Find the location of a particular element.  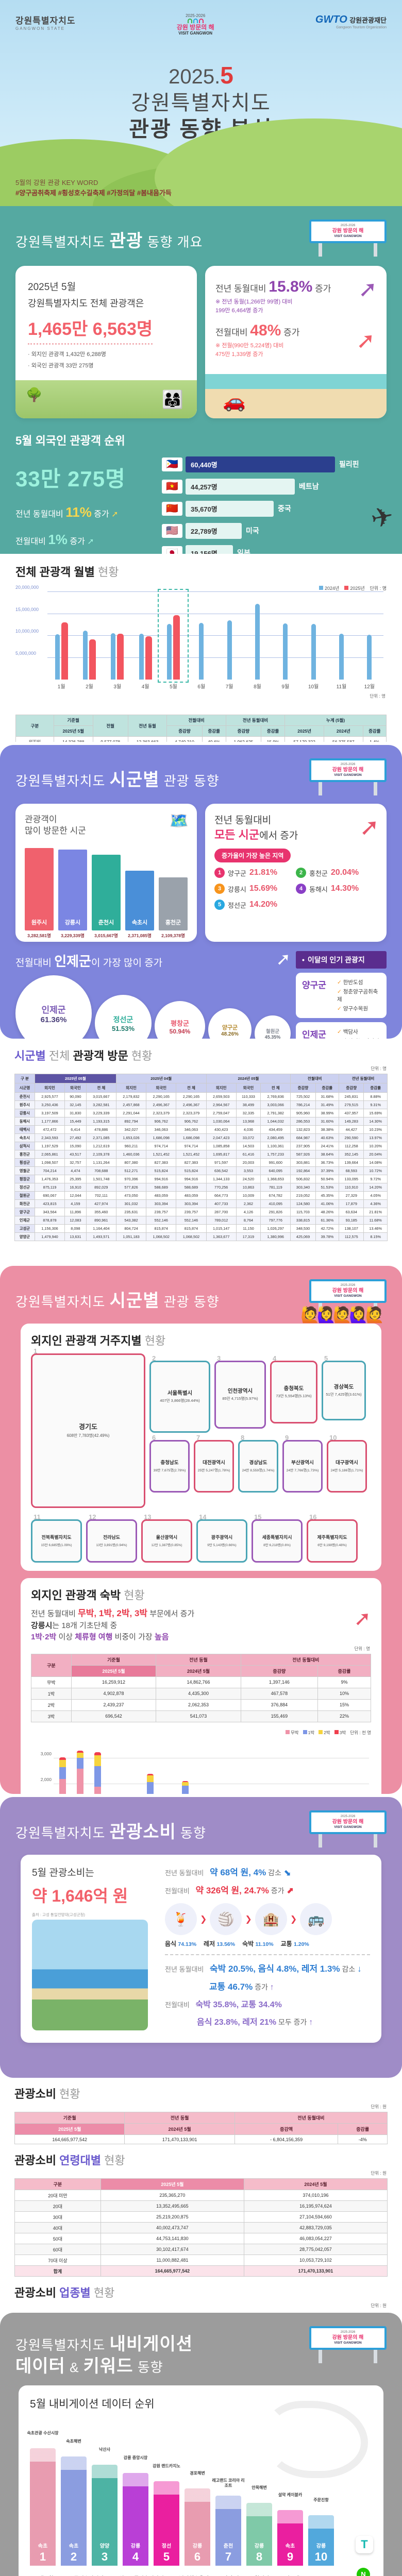

table-cell: 636,542 is located at coordinates (221, 1170).